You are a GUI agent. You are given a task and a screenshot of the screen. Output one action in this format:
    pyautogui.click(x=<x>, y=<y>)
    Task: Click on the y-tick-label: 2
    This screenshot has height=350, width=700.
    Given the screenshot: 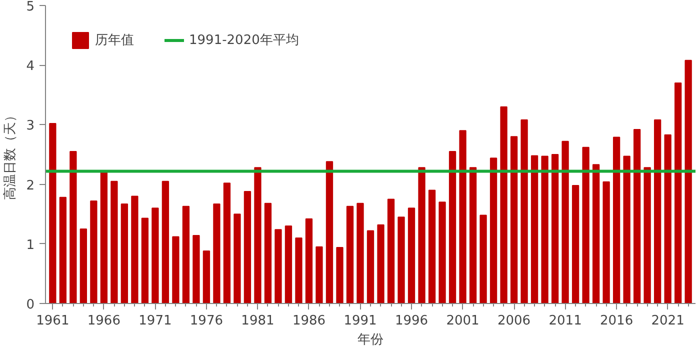 What is the action you would take?
    pyautogui.click(x=30, y=186)
    